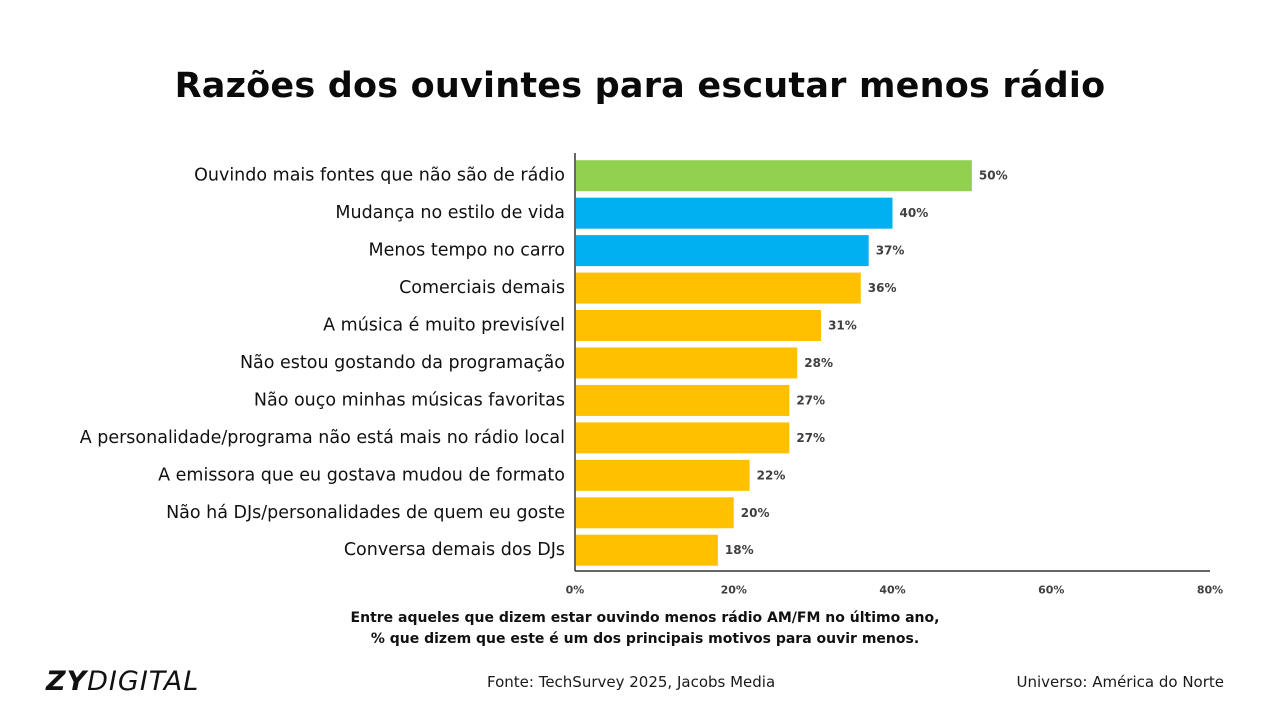 Image resolution: width=1280 pixels, height=720 pixels. I want to click on value-label: 37%, so click(890, 251).